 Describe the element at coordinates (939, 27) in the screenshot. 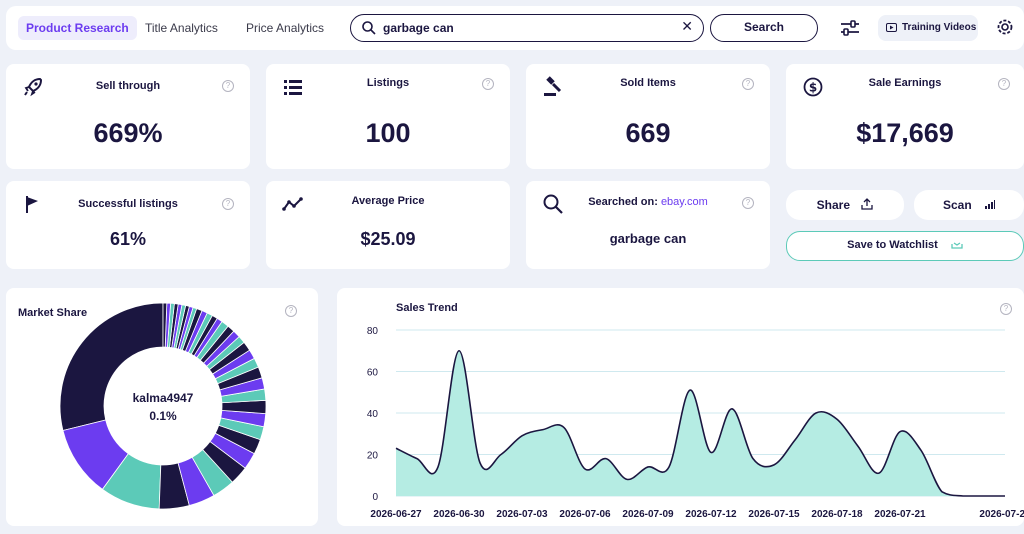

I see `training-videos-label: Training Videos` at that location.